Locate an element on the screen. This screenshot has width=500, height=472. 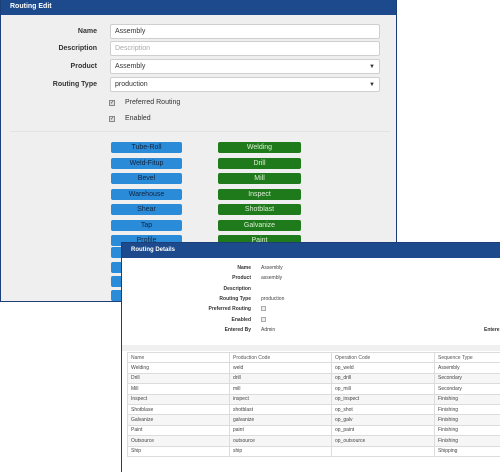
detail-preferred-label: Preferred Routing is located at coordinates (229, 309).